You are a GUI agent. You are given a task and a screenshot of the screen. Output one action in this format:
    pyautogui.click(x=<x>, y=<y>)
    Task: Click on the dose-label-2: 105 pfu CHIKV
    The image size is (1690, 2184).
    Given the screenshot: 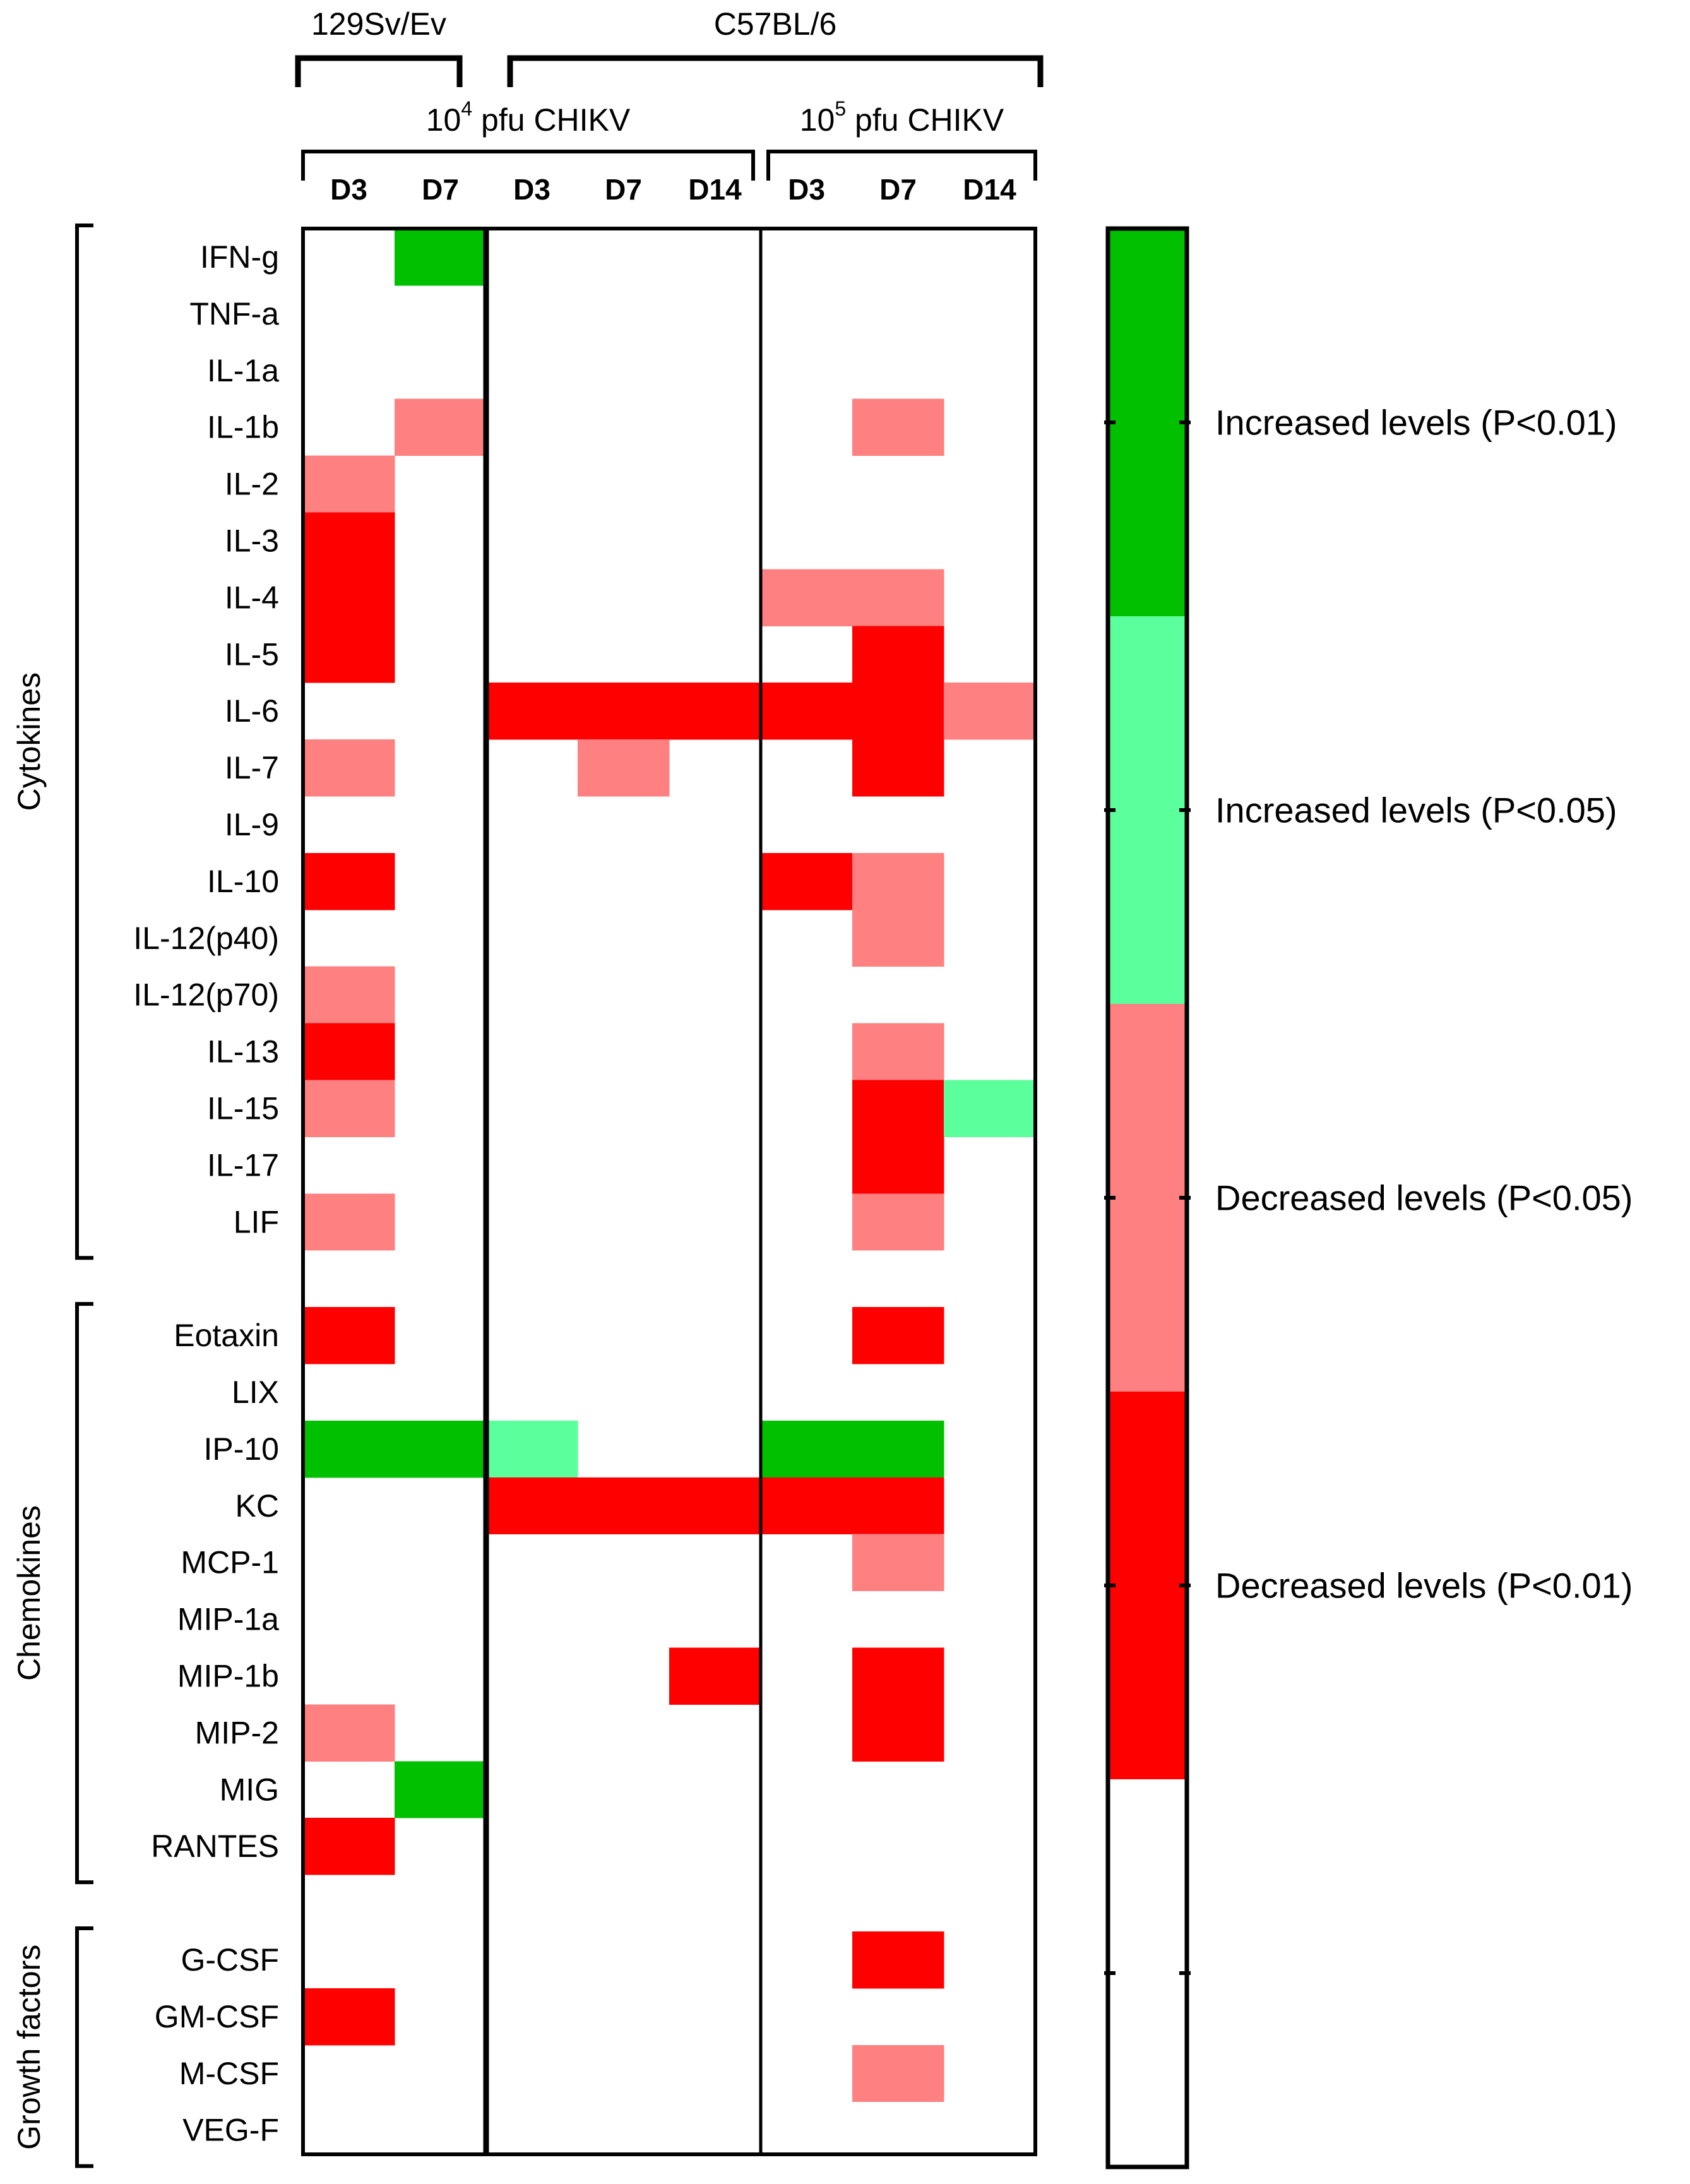 What is the action you would take?
    pyautogui.click(x=902, y=117)
    